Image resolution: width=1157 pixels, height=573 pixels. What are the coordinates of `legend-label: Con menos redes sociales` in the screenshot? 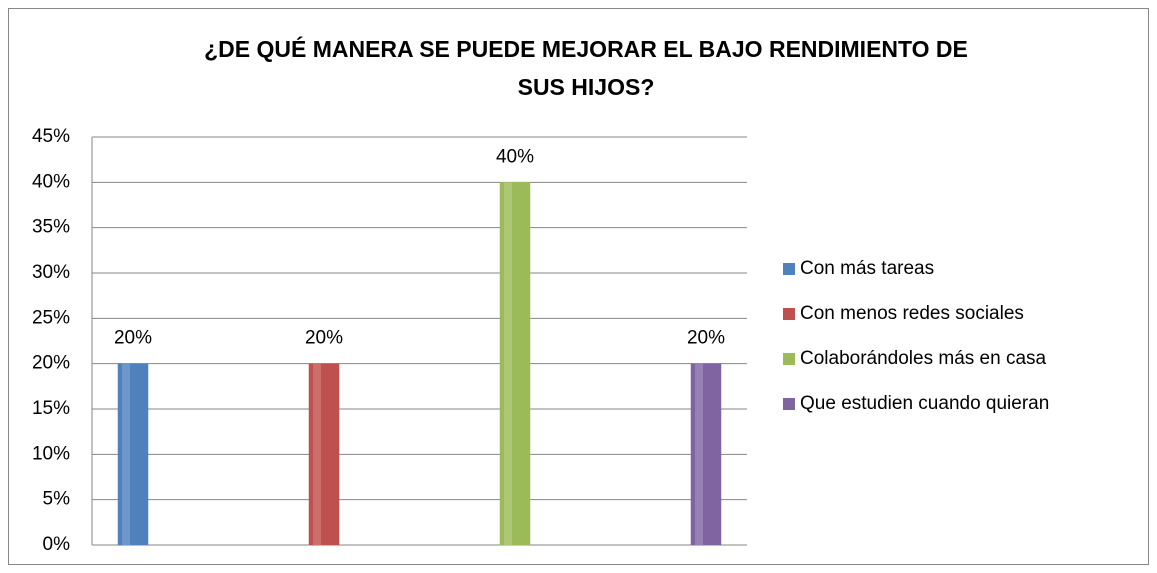 It's located at (912, 313).